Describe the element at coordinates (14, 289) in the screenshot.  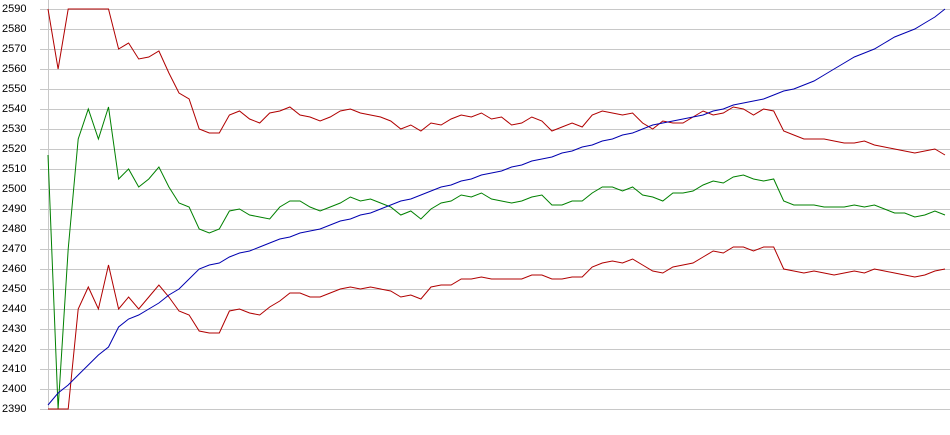
I see `y-tick-label: 2450` at that location.